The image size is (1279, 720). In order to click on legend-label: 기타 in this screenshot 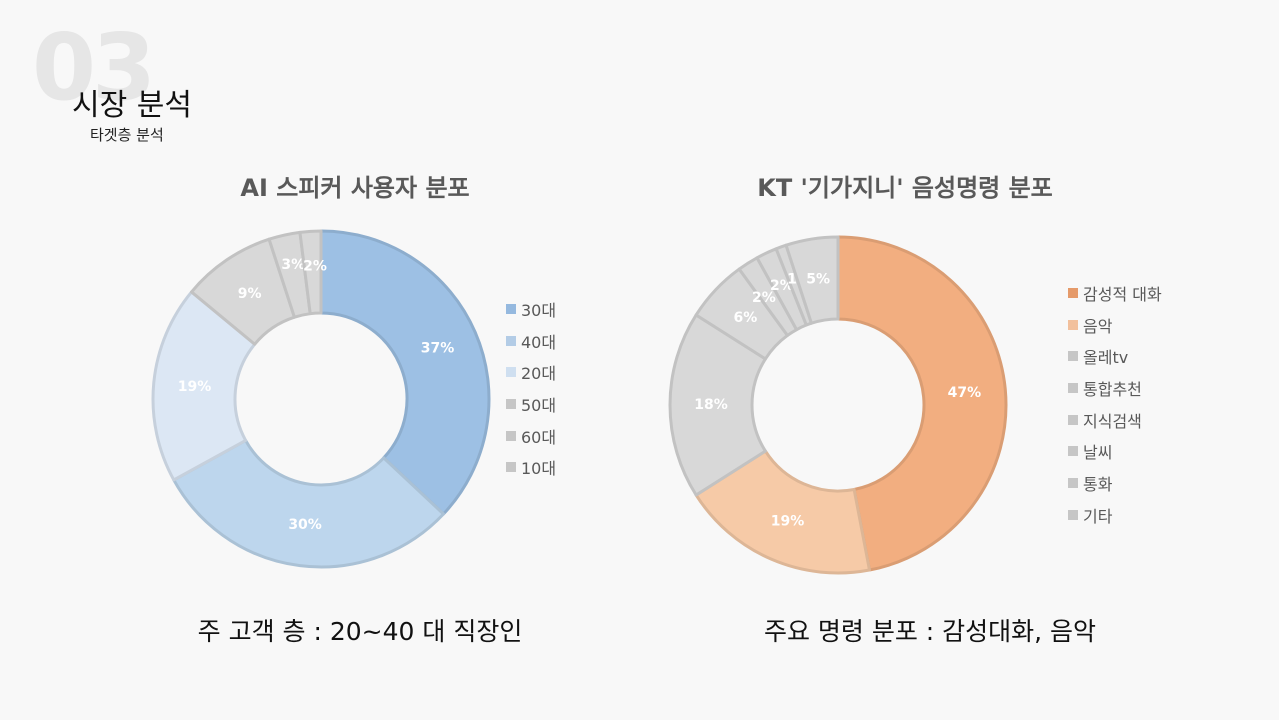, I will do `click(1098, 516)`.